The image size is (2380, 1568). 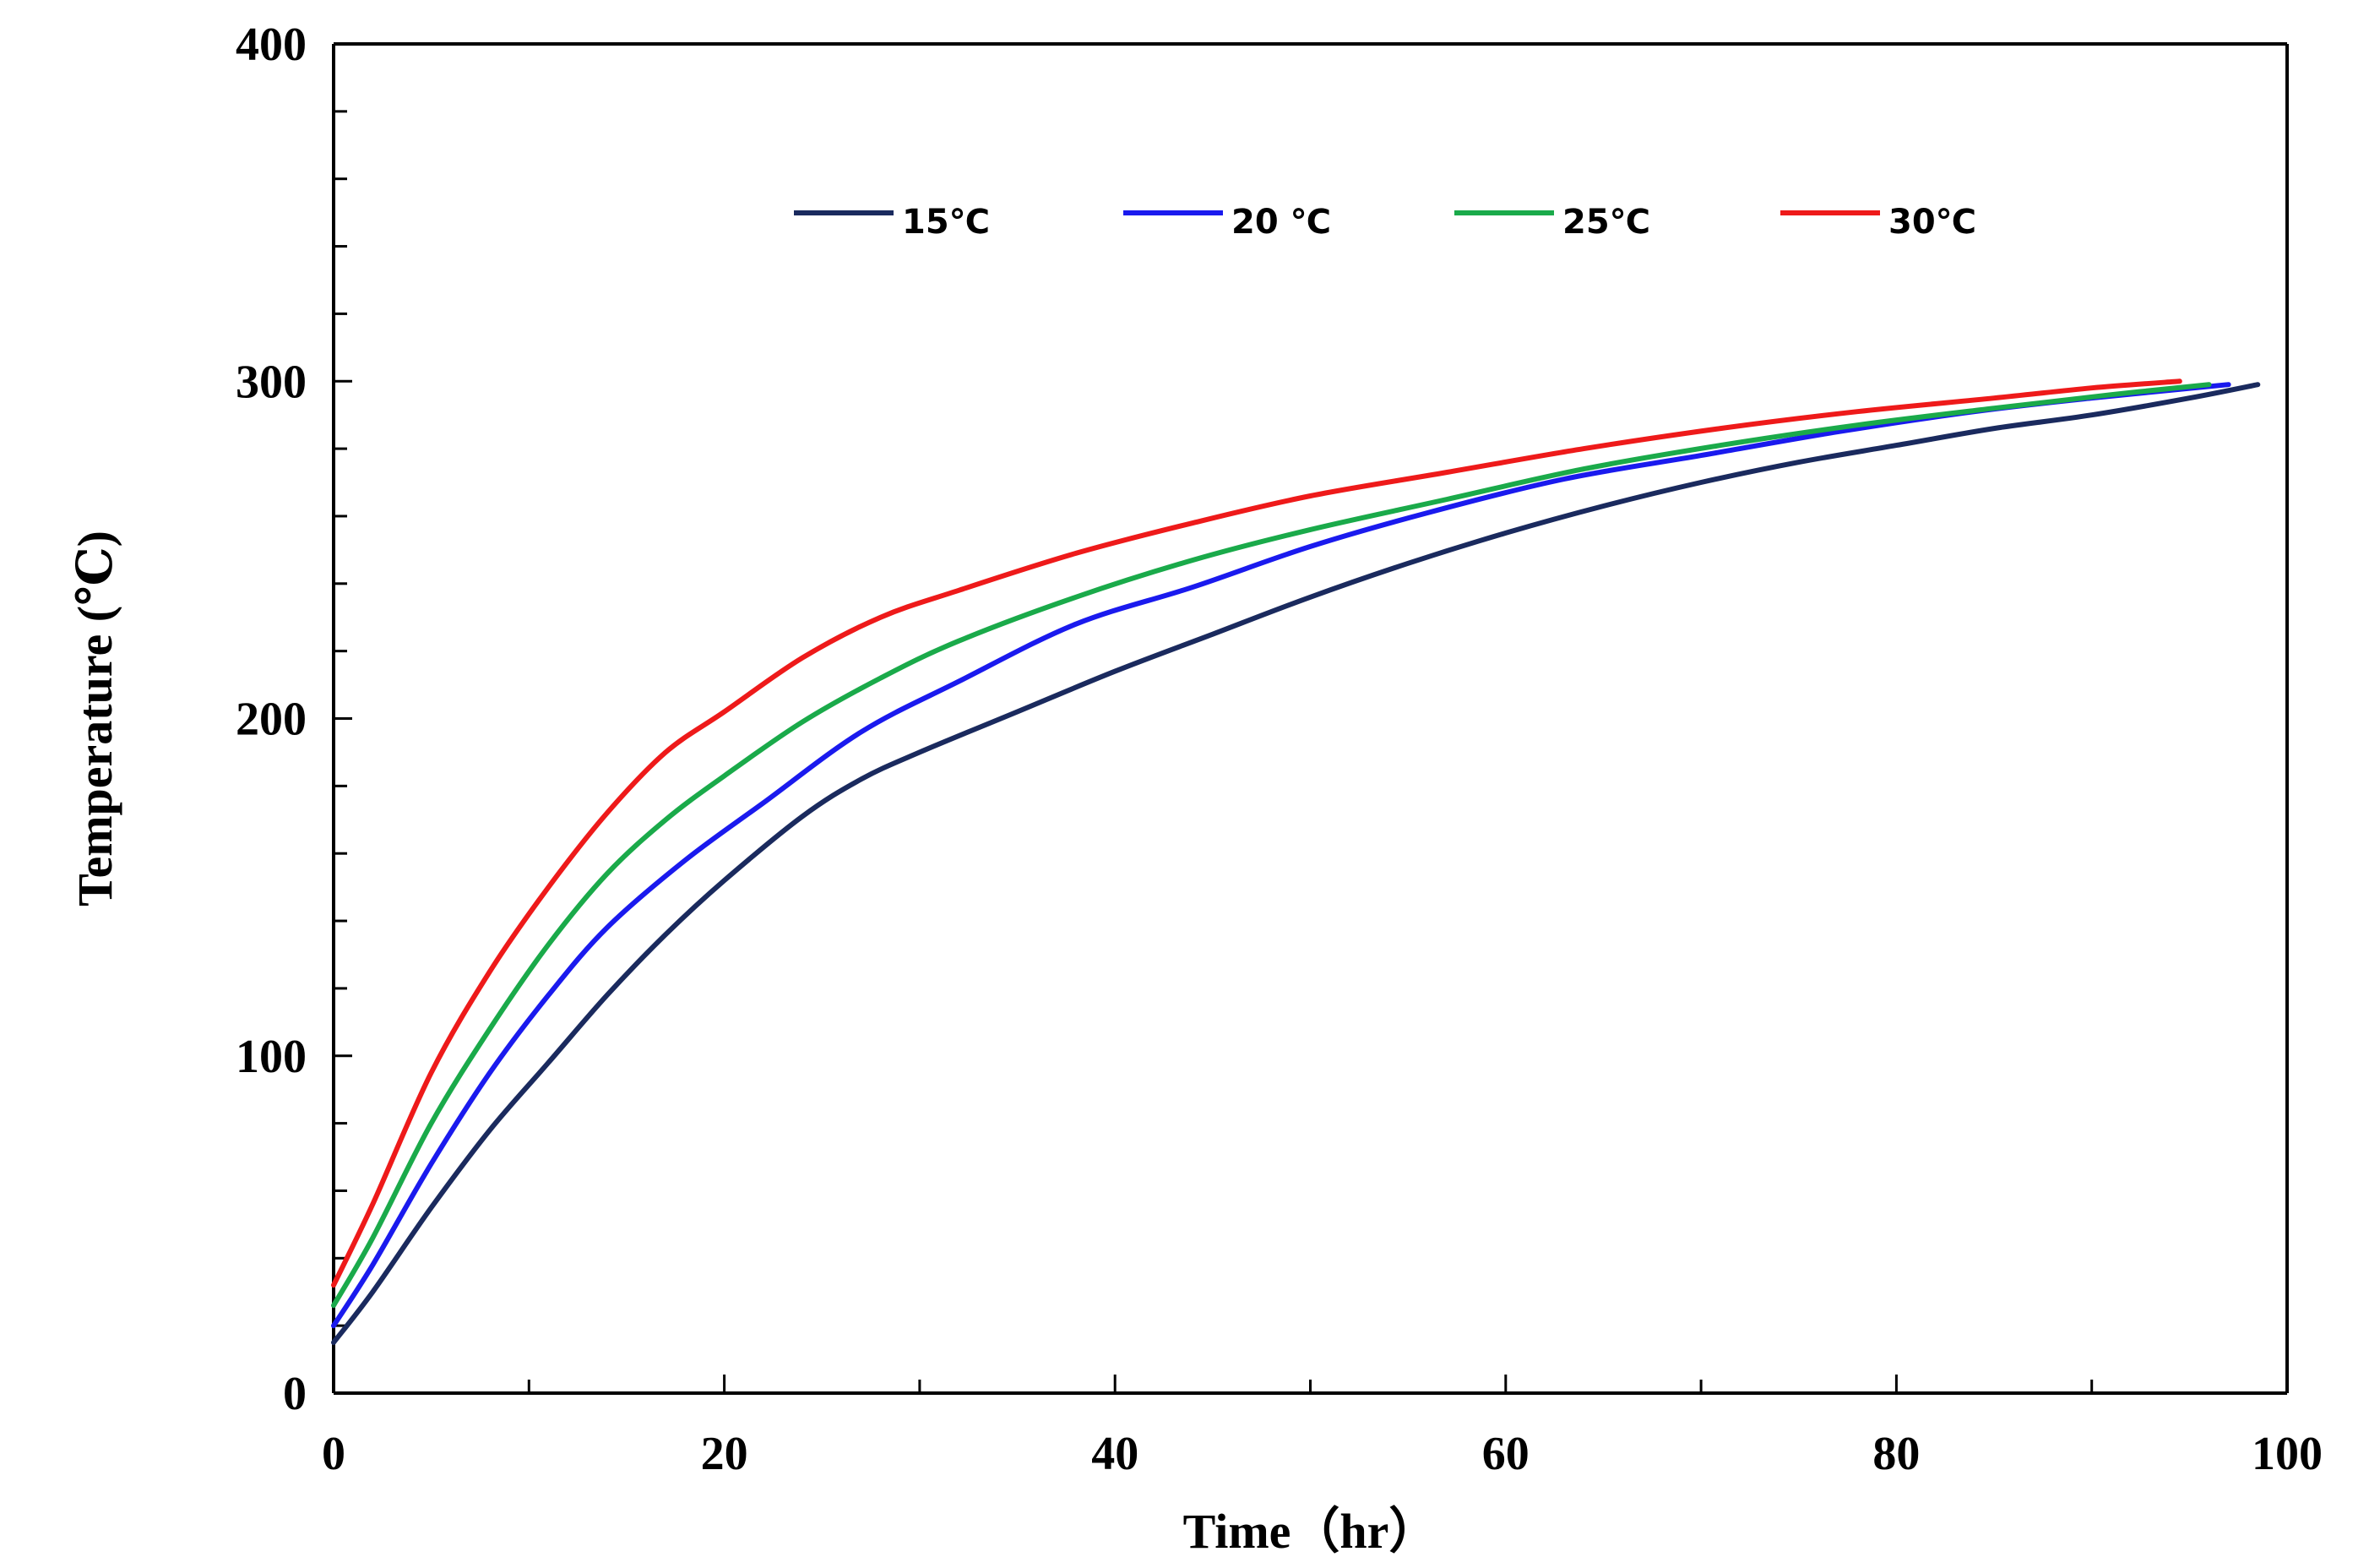 What do you see at coordinates (271, 45) in the screenshot?
I see `y-tick-label: 400` at bounding box center [271, 45].